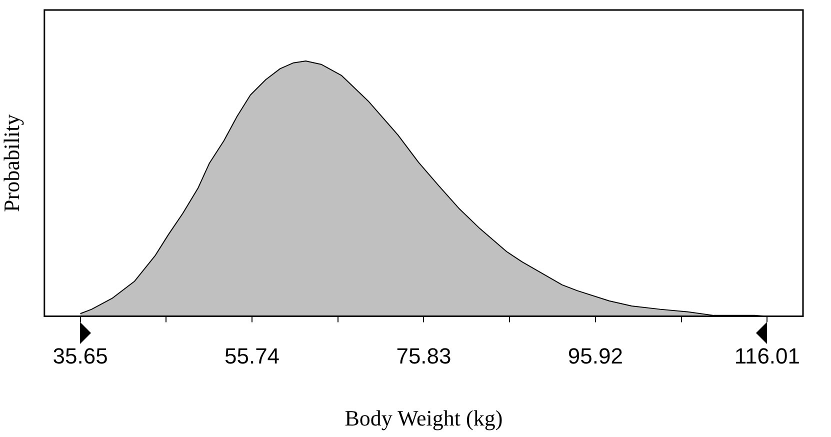  I want to click on x-tick-label: 55.74, so click(252, 355).